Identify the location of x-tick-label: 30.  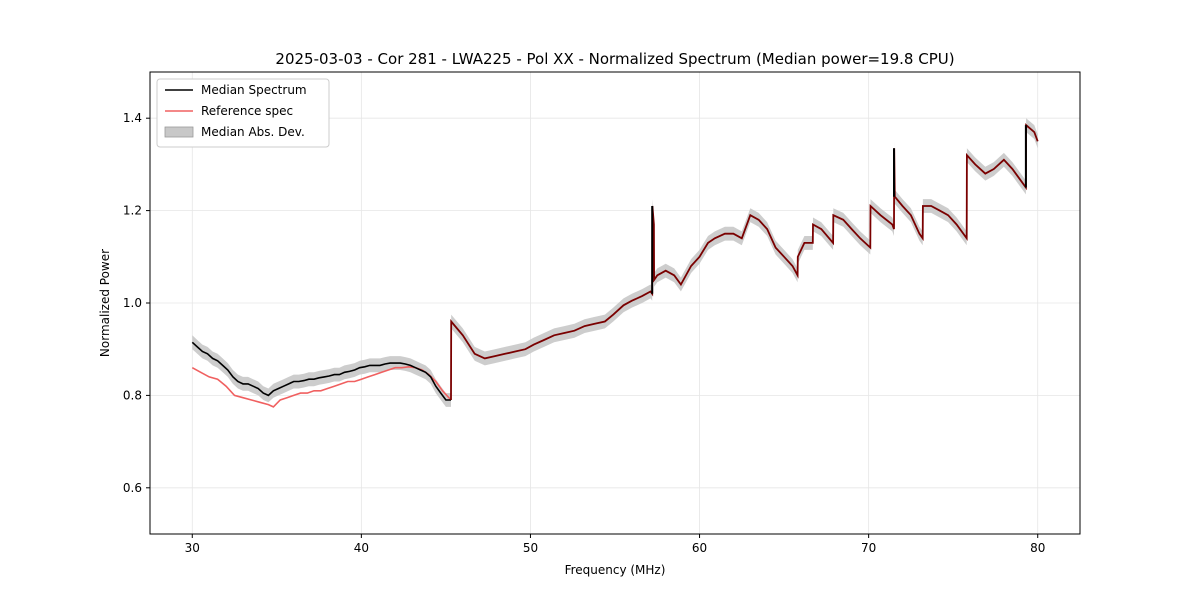
(192, 548).